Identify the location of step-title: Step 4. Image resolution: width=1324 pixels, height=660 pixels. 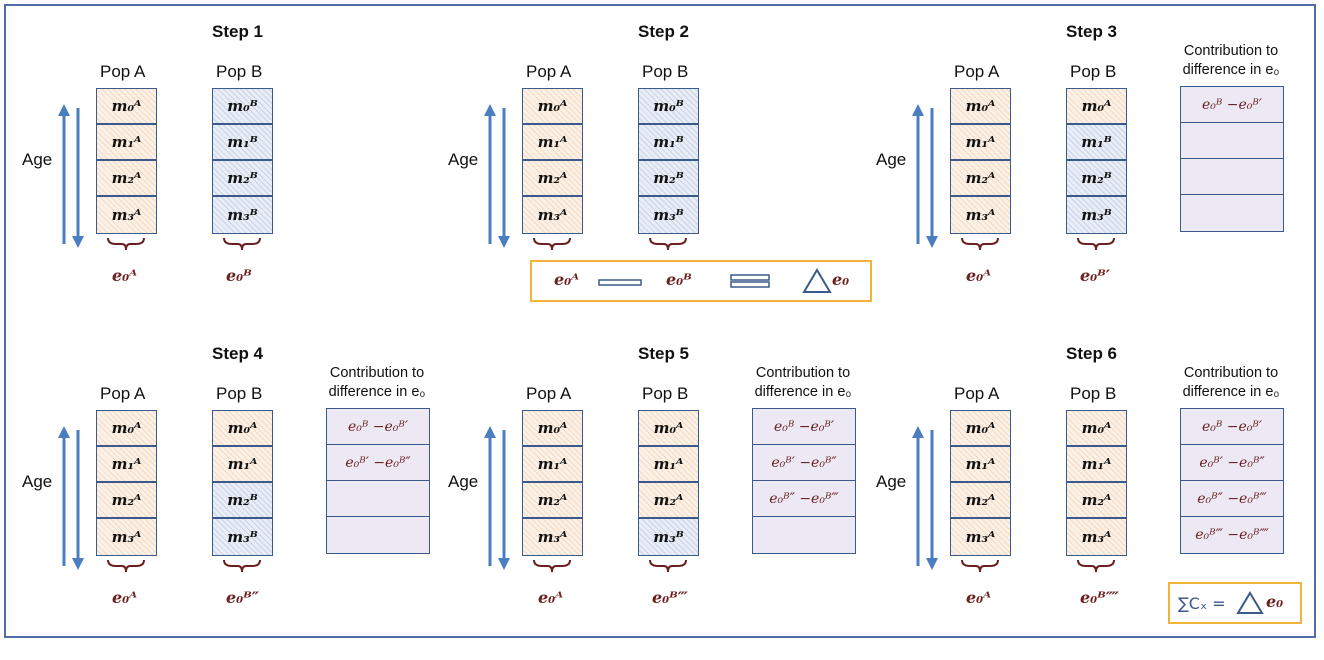
(238, 353).